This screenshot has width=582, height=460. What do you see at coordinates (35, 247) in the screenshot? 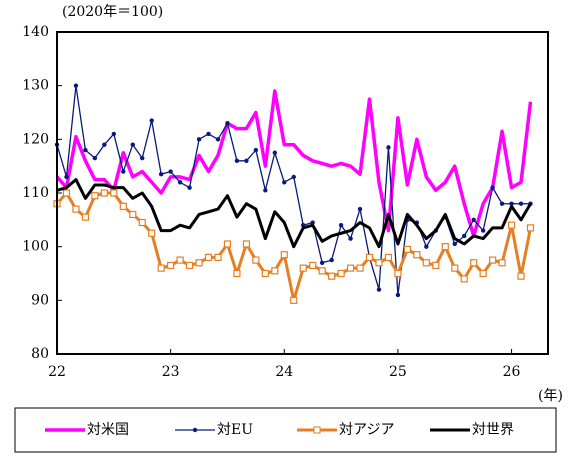
I see `y-tick-label: 100` at bounding box center [35, 247].